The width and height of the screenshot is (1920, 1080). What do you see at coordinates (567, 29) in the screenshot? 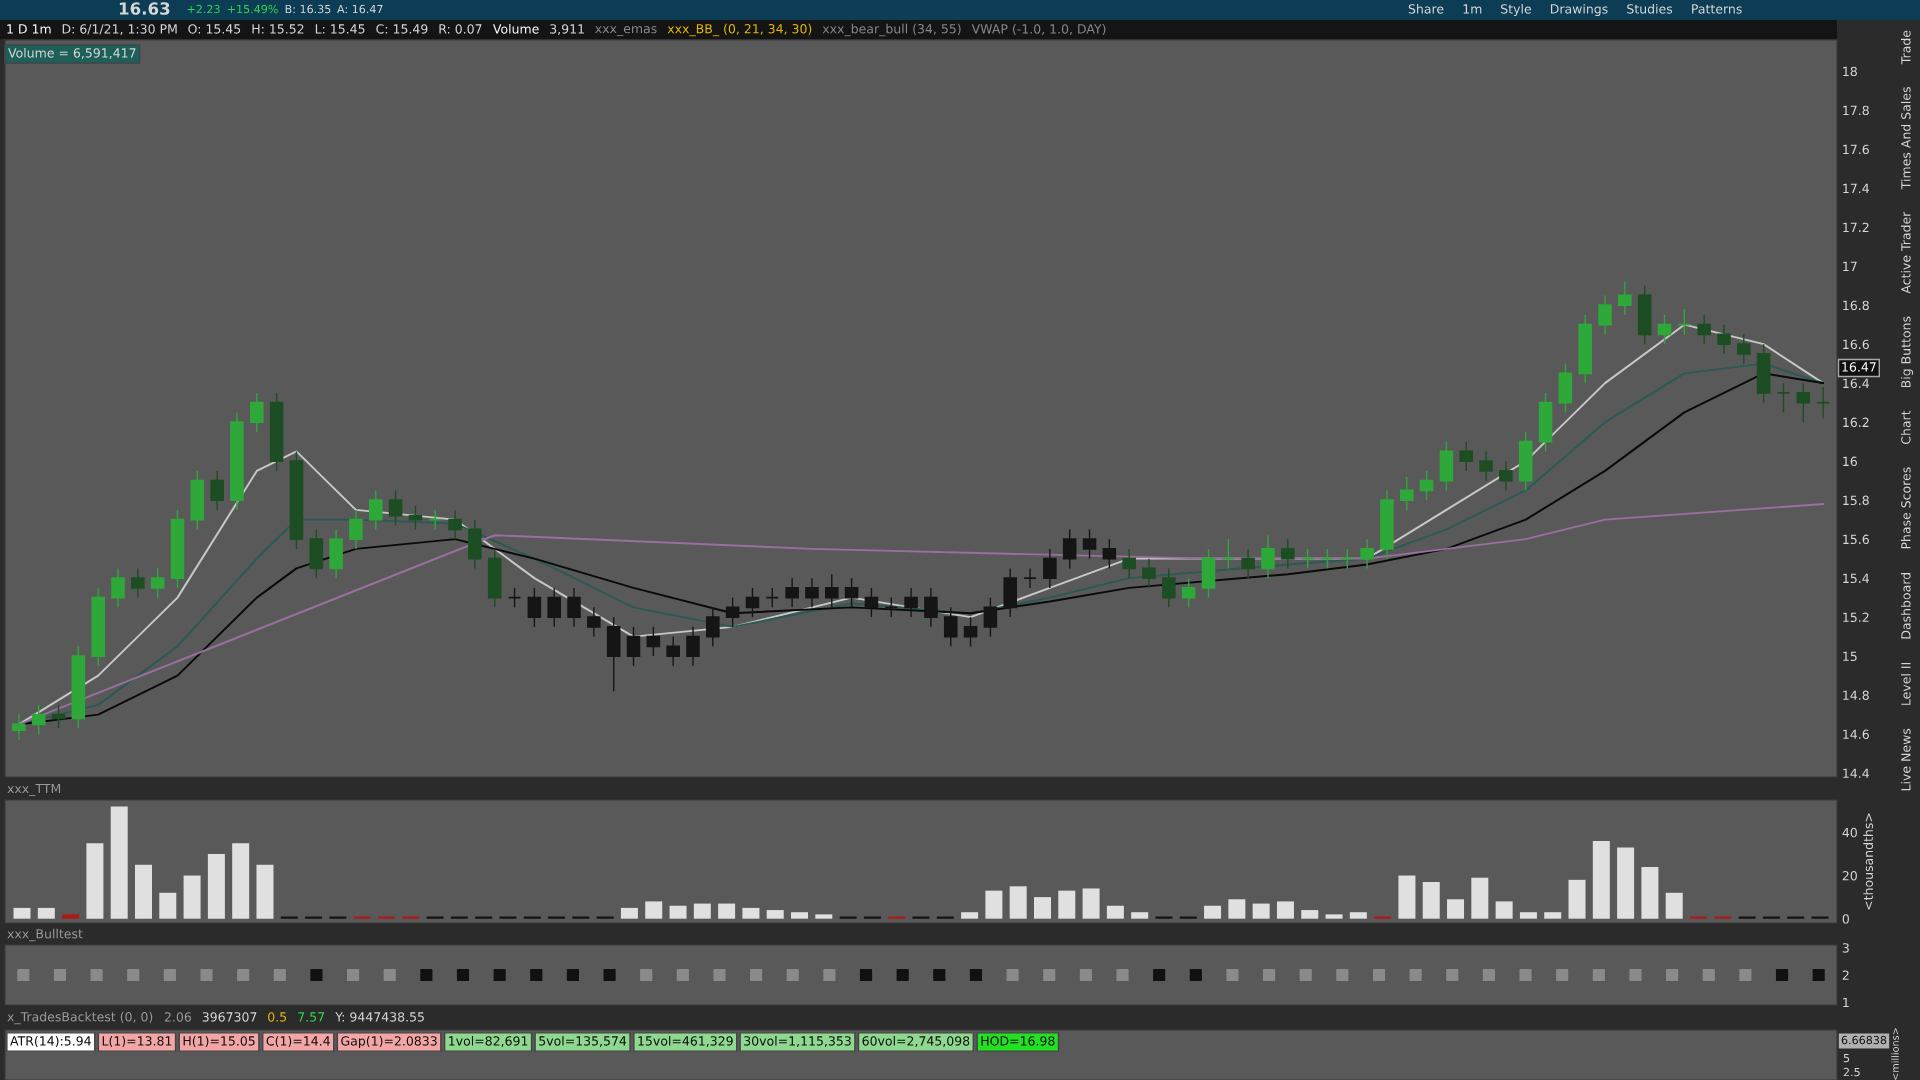
I see `text: 3,911` at bounding box center [567, 29].